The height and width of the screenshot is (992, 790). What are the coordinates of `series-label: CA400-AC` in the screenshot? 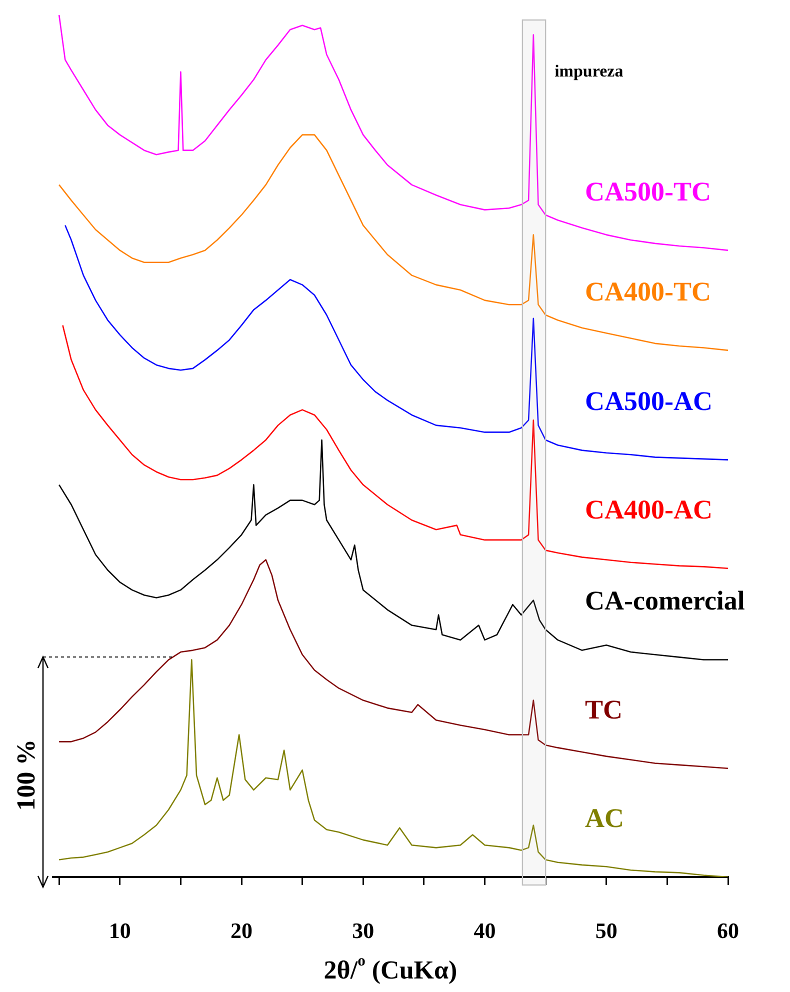 It's located at (648, 509).